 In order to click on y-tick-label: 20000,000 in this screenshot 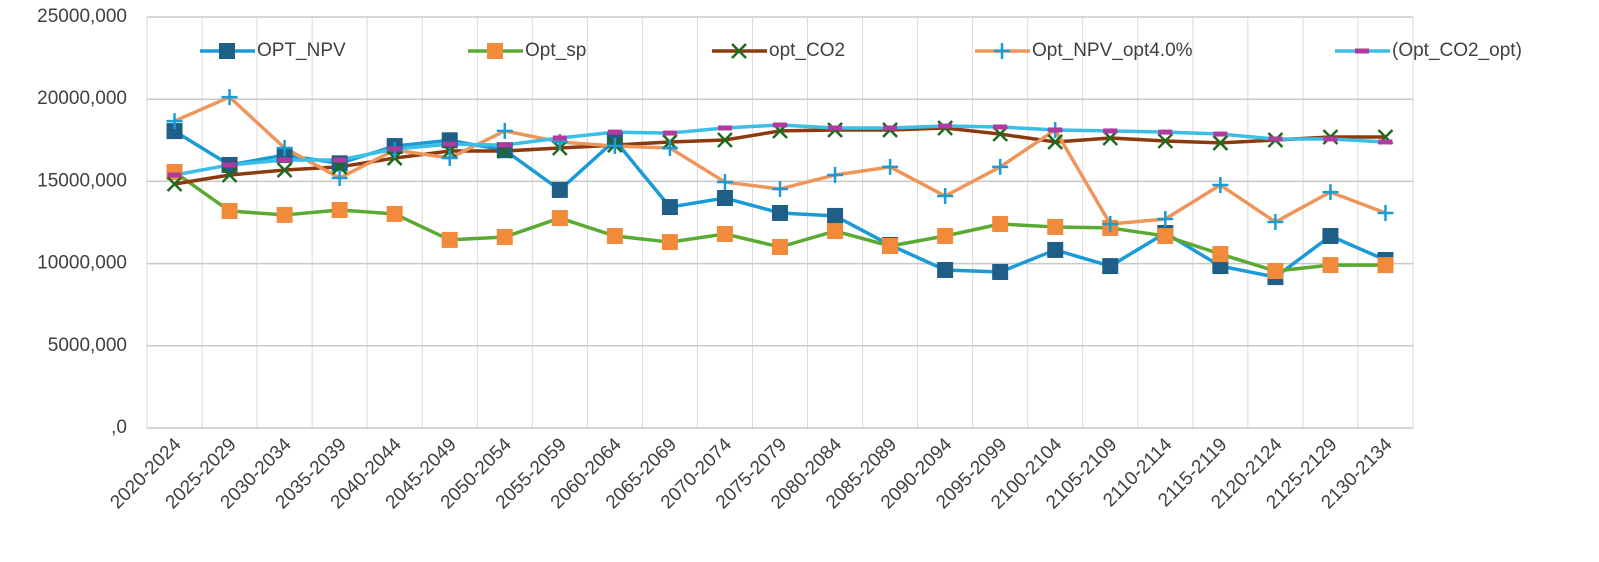, I will do `click(82, 98)`.